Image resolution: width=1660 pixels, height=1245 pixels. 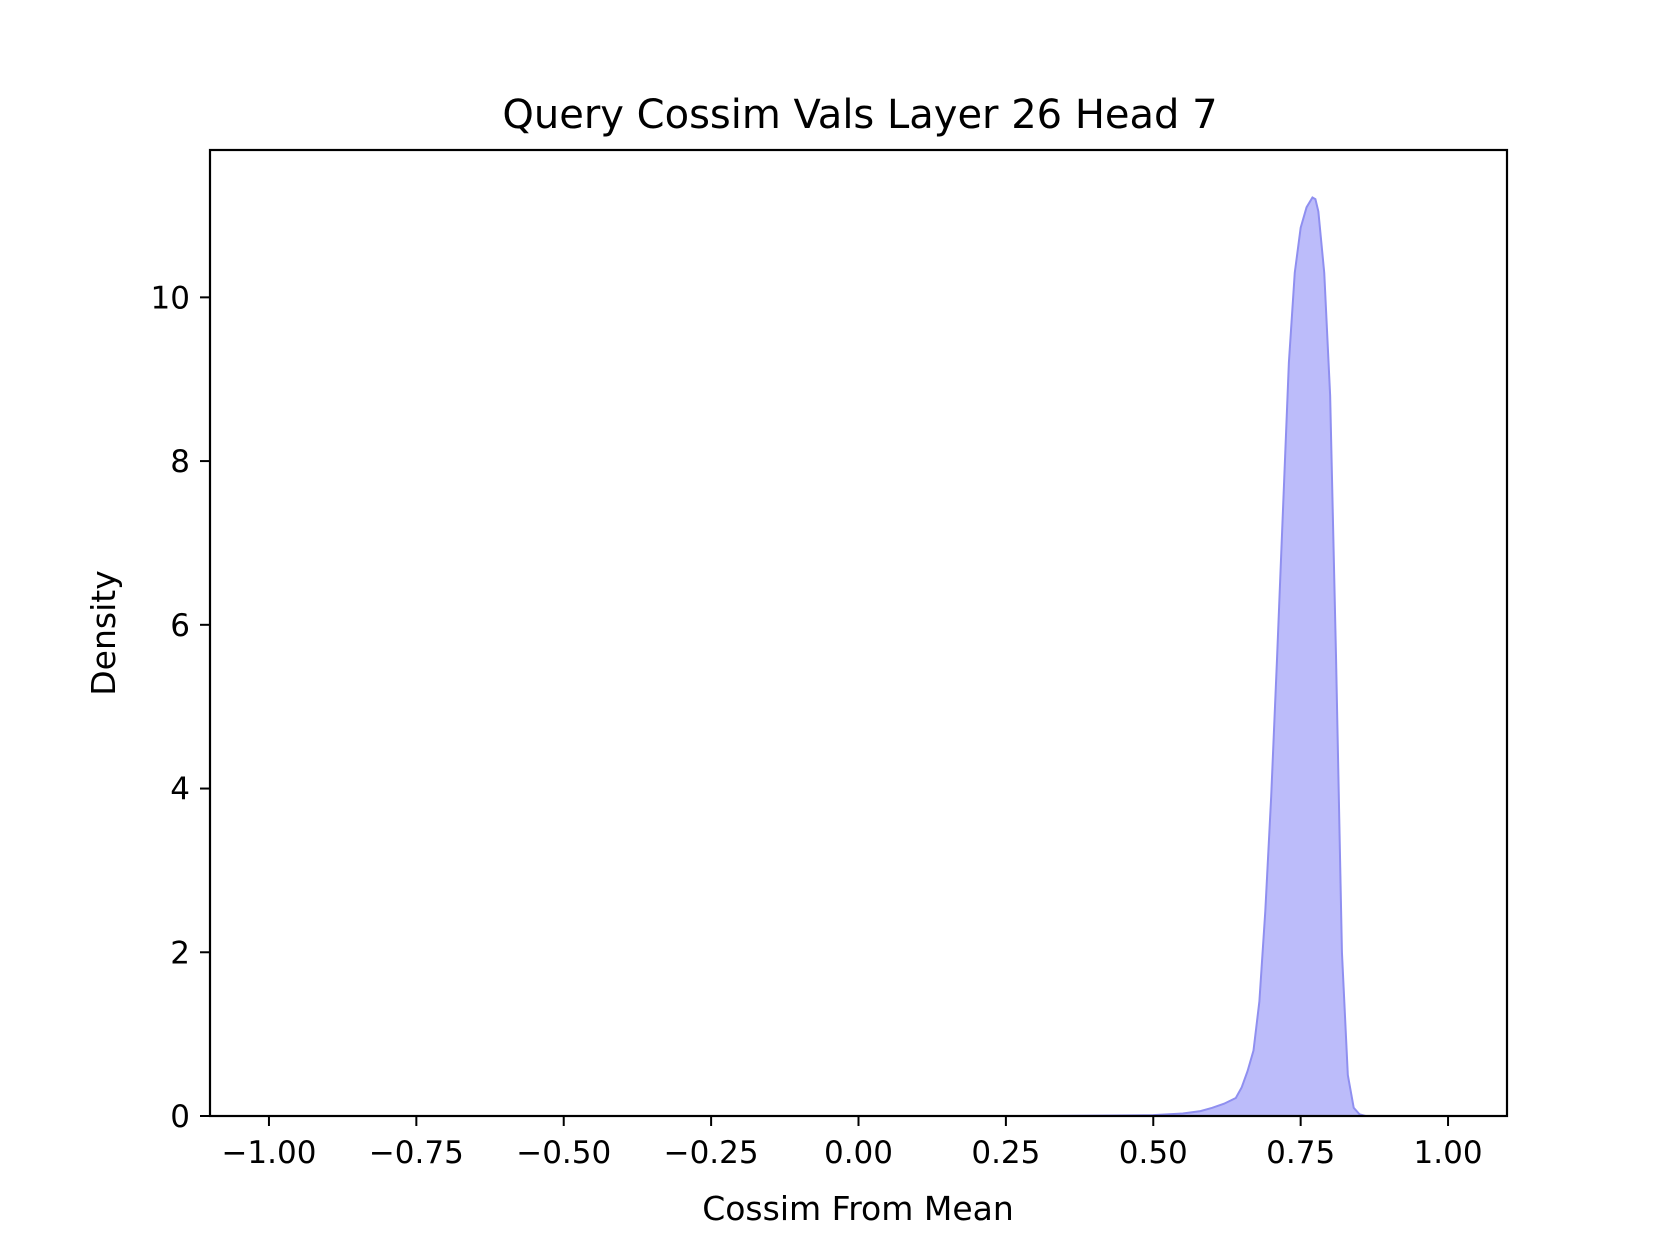 I want to click on x-axis-label: Cossim From Mean, so click(x=858, y=1208).